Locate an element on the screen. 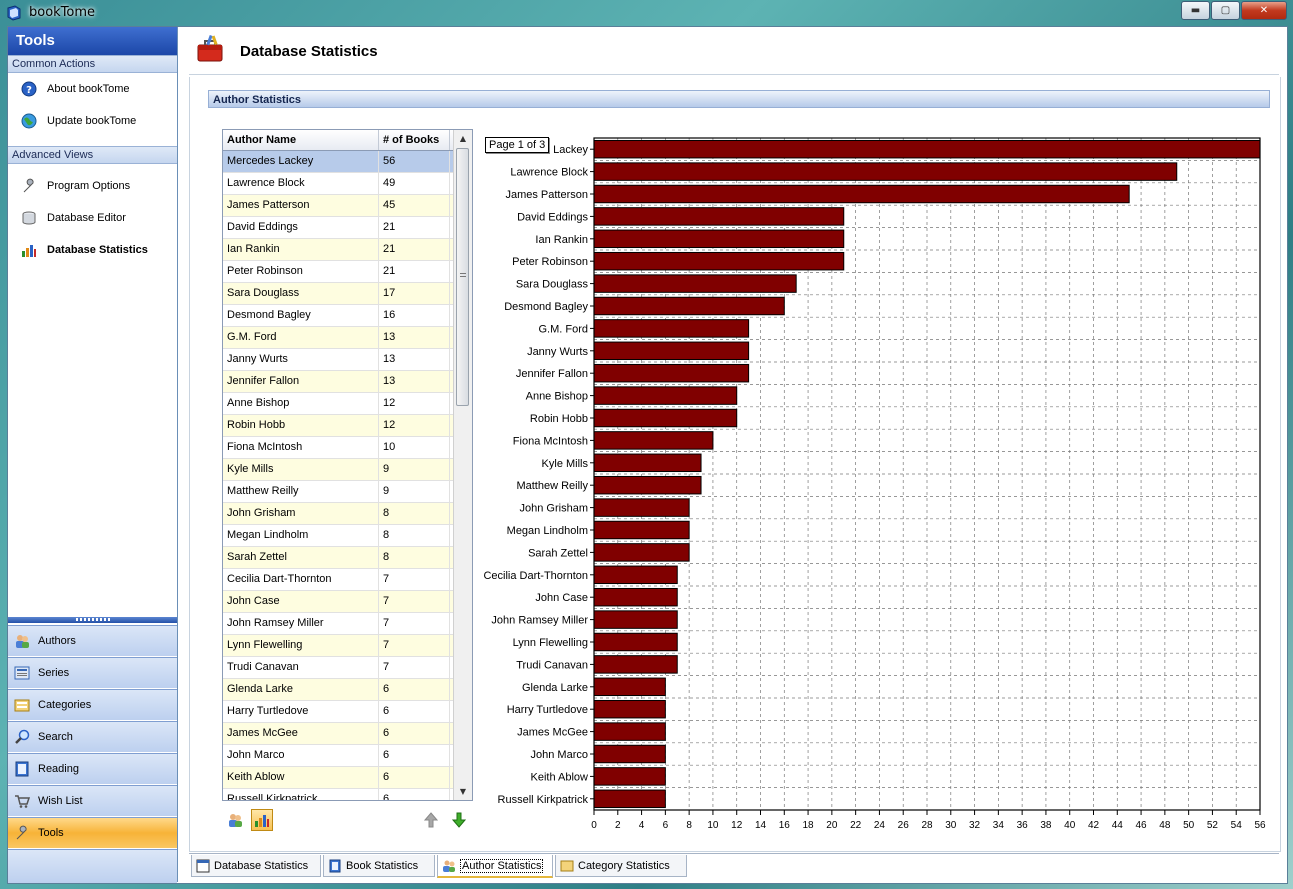  minimize-button: ▬ is located at coordinates (1195, 10).